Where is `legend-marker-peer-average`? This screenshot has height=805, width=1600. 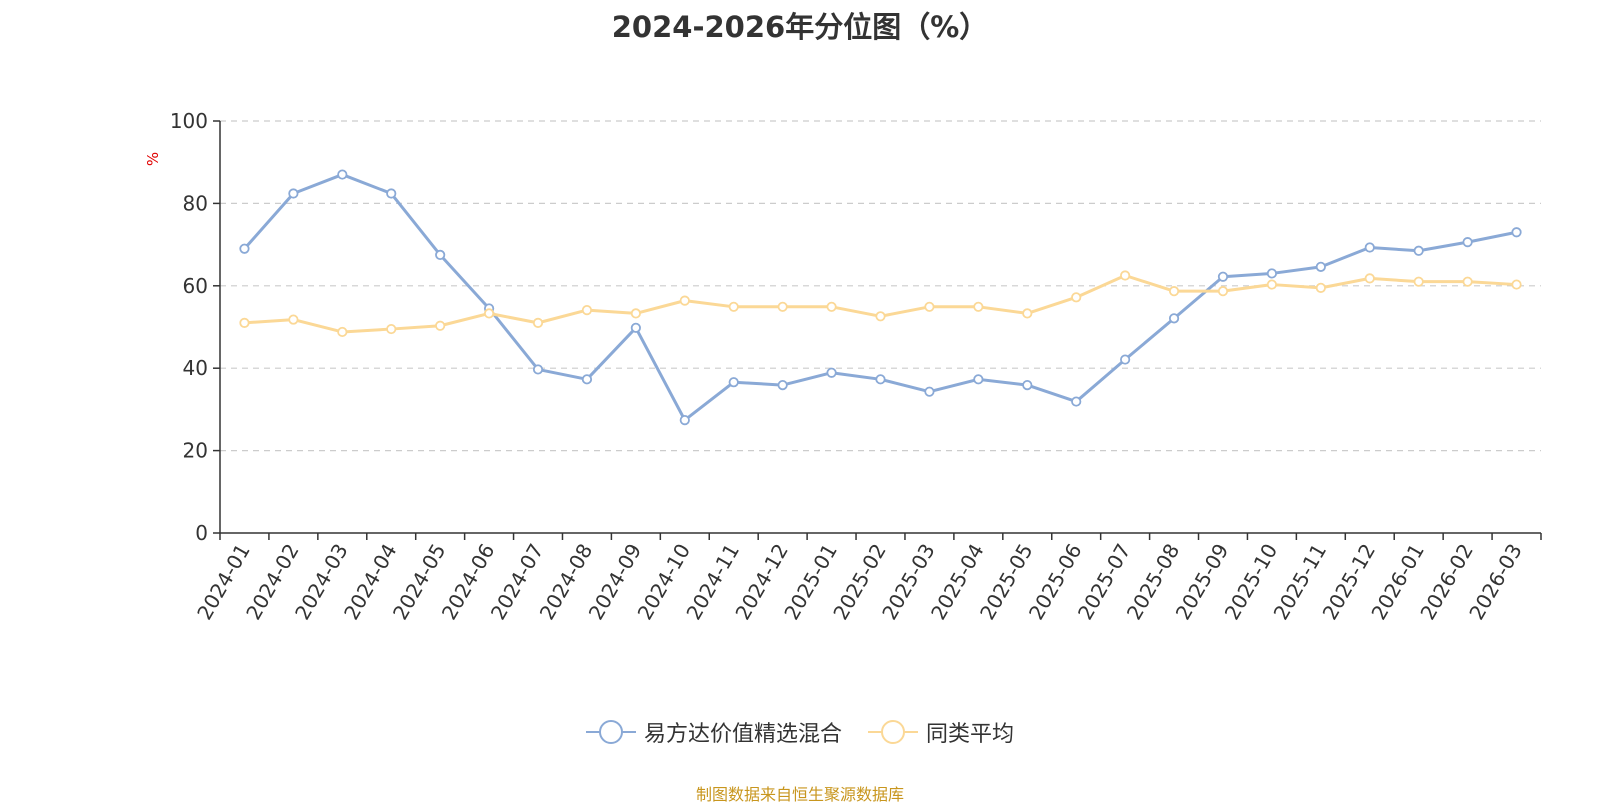
legend-marker-peer-average is located at coordinates (893, 732).